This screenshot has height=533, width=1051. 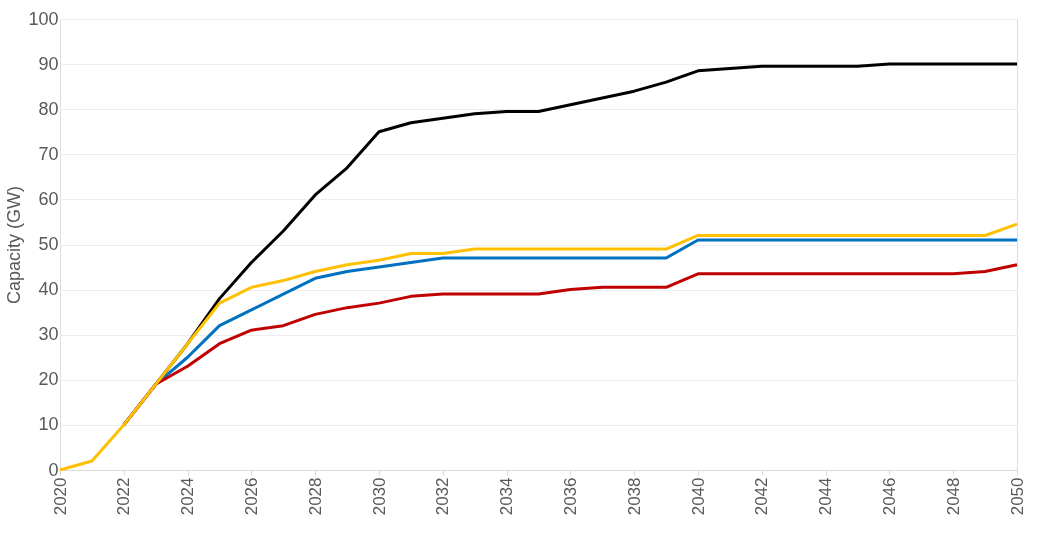 I want to click on x-tick-label: 2050, so click(x=1017, y=496).